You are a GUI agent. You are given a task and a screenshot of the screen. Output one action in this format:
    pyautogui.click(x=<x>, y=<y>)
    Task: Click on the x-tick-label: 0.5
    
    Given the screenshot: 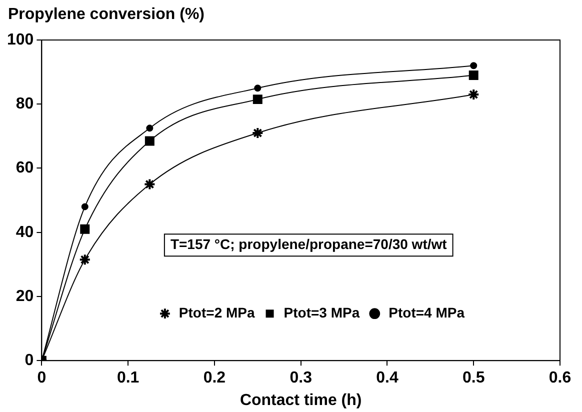 What is the action you would take?
    pyautogui.click(x=473, y=378)
    